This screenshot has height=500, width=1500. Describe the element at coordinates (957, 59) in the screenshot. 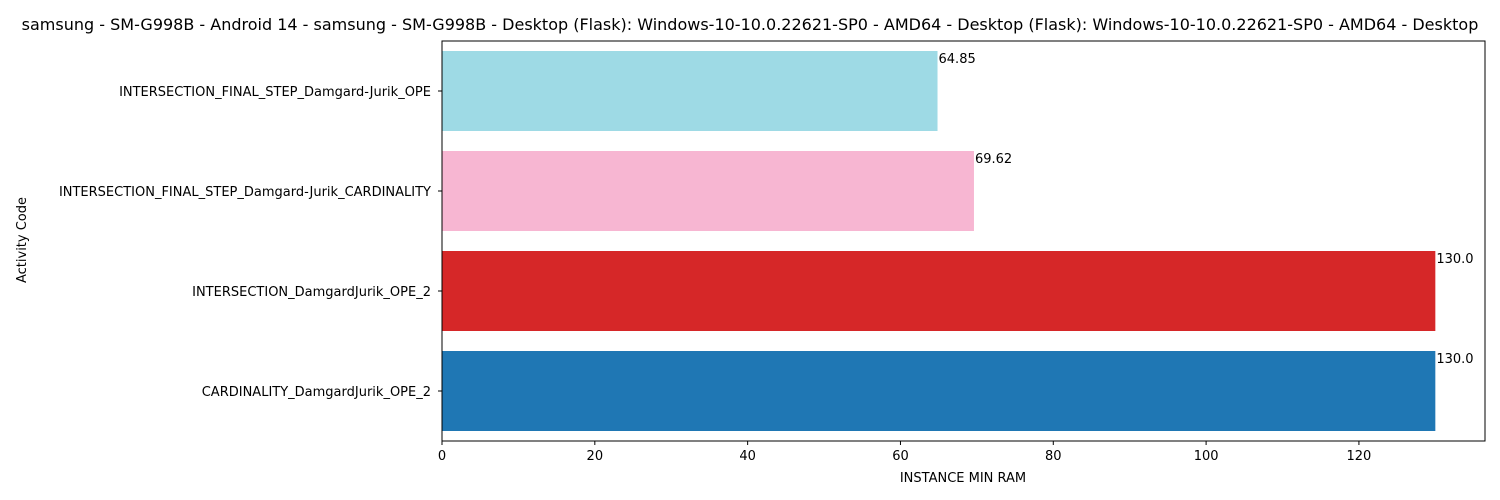

I see `value-label: 64.85` at that location.